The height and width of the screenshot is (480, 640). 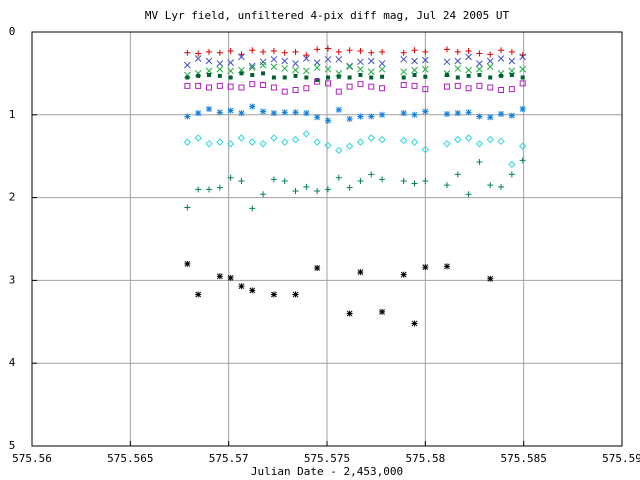 What do you see at coordinates (327, 458) in the screenshot?
I see `x-tick-label: 575.575` at bounding box center [327, 458].